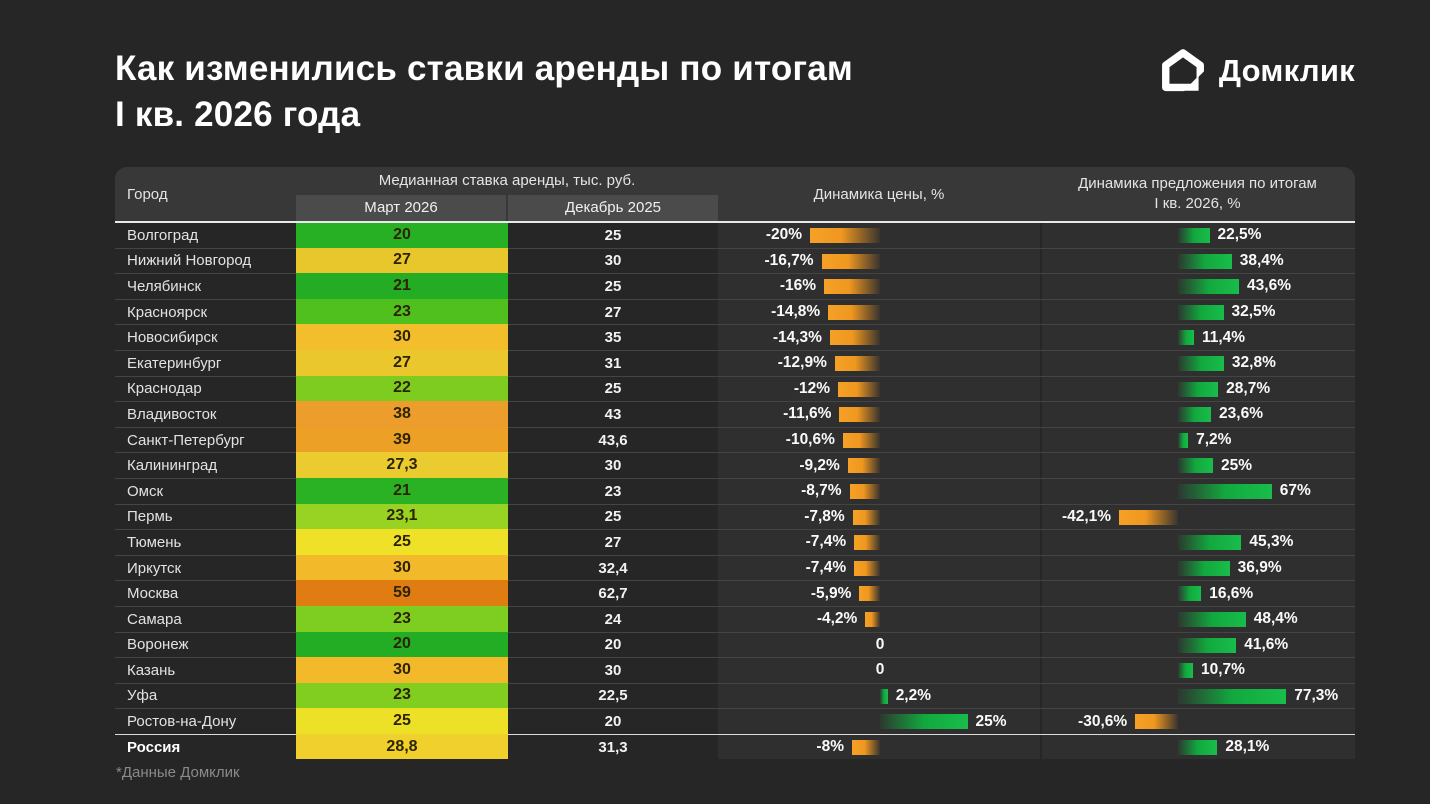 The height and width of the screenshot is (804, 1430). I want to click on domclick-logo: Домклик, so click(1257, 71).